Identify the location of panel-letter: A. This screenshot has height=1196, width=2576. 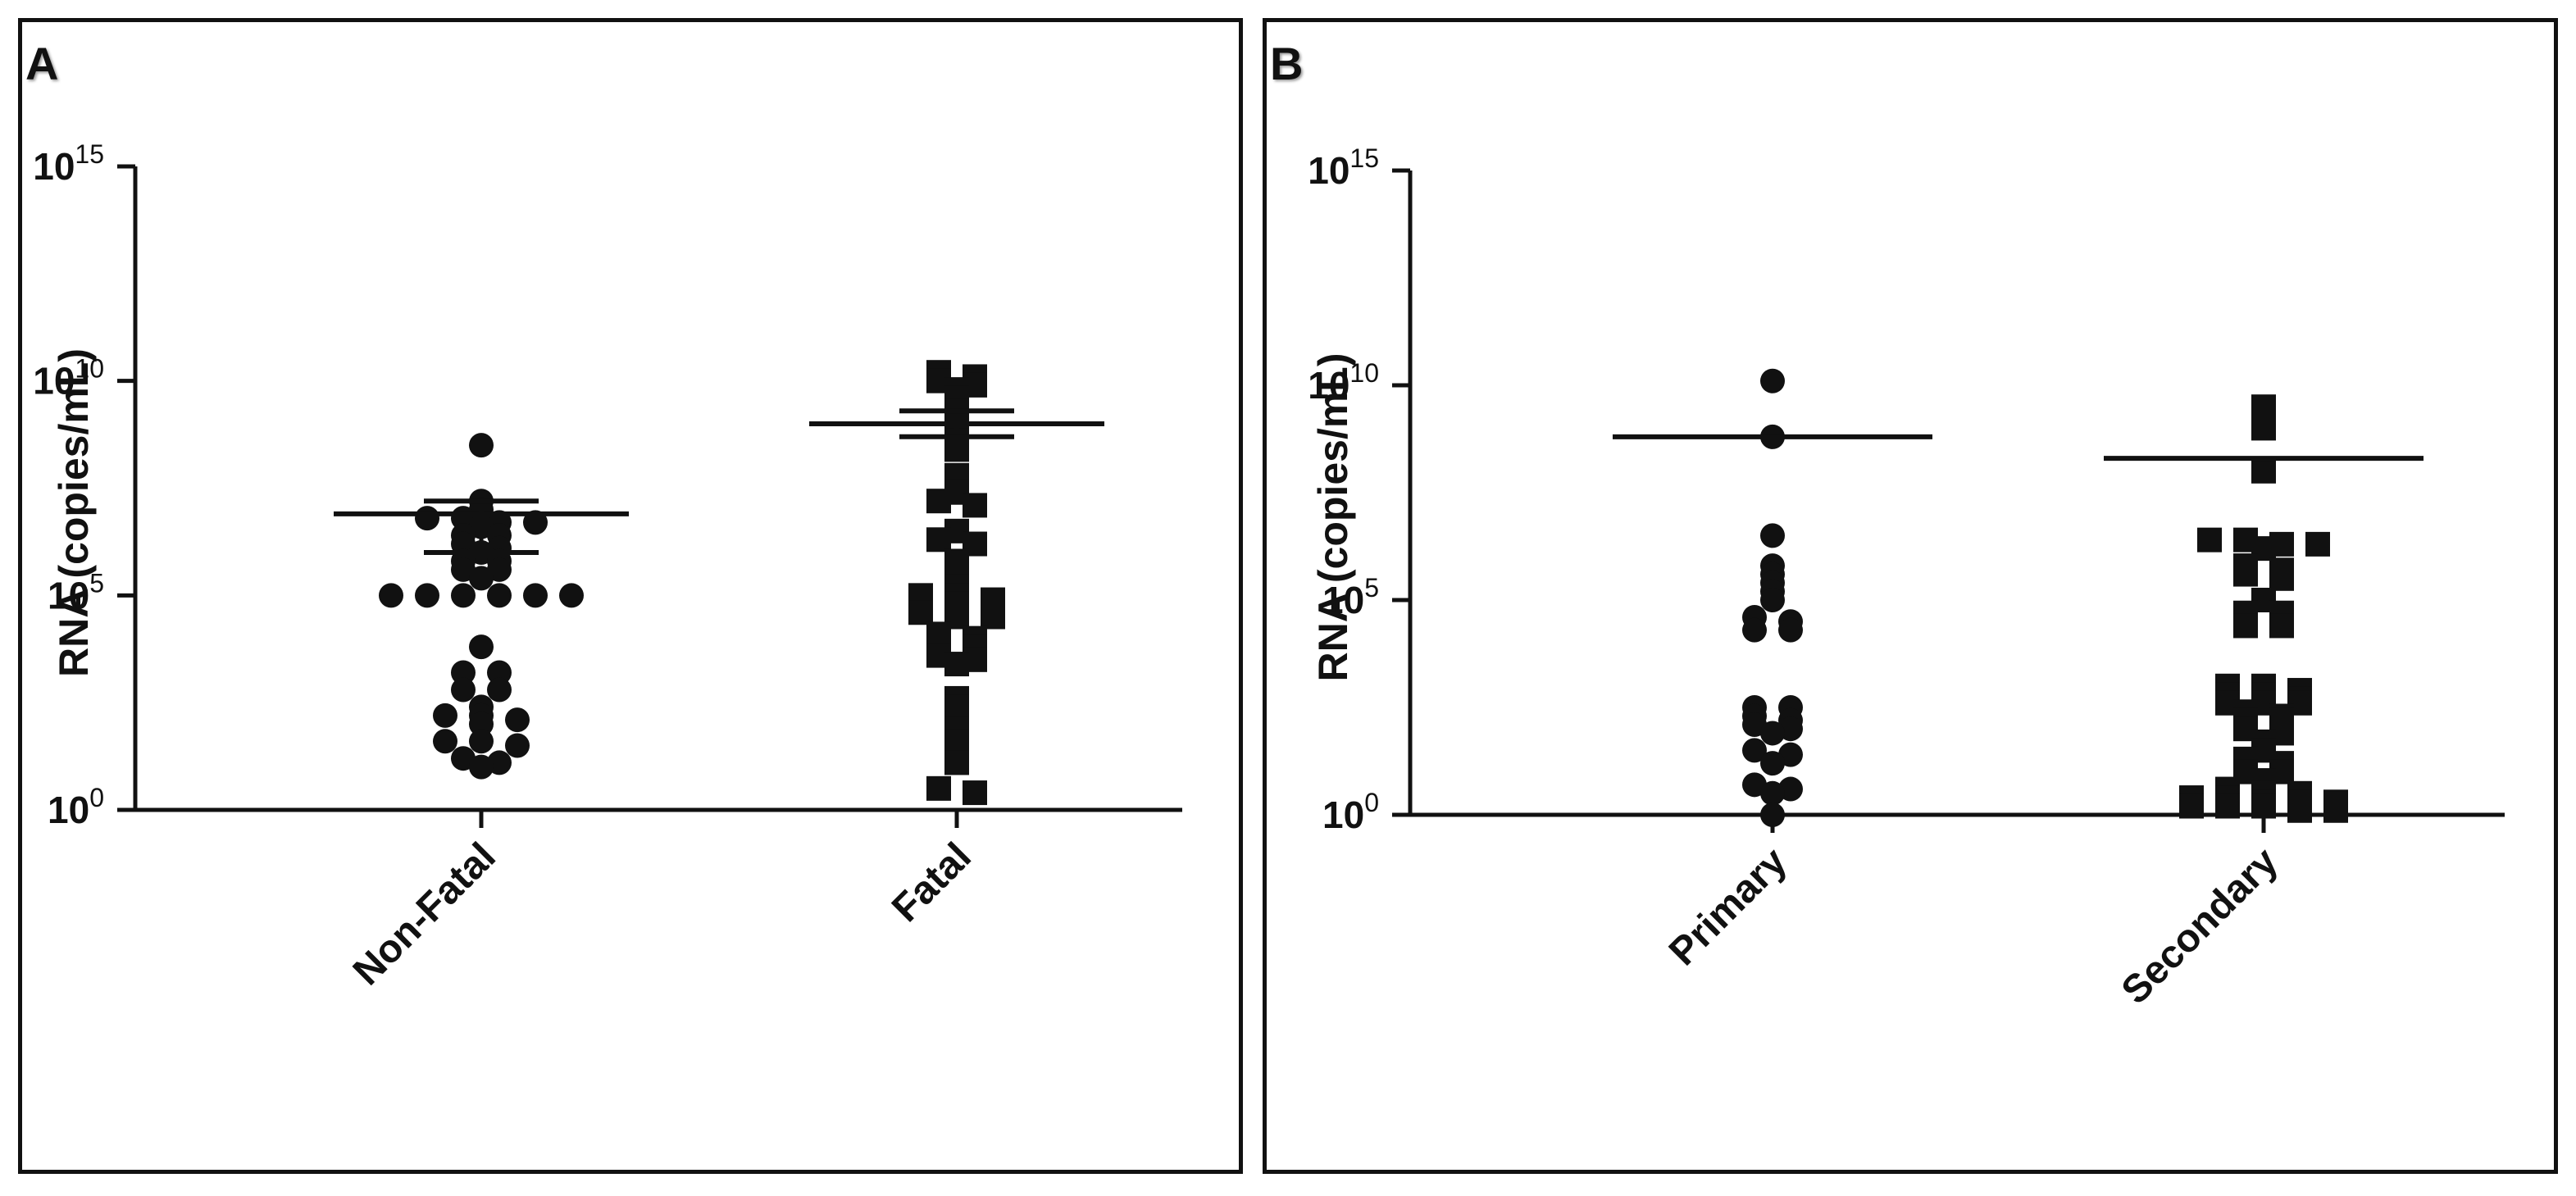
(41, 63).